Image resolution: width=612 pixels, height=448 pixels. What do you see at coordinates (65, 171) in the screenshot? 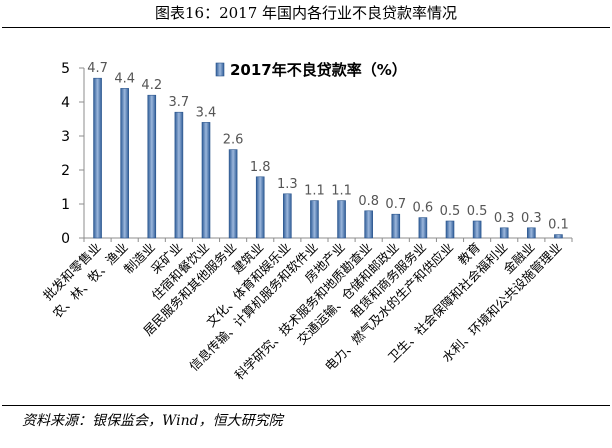
I see `y-tick-label: 2` at bounding box center [65, 171].